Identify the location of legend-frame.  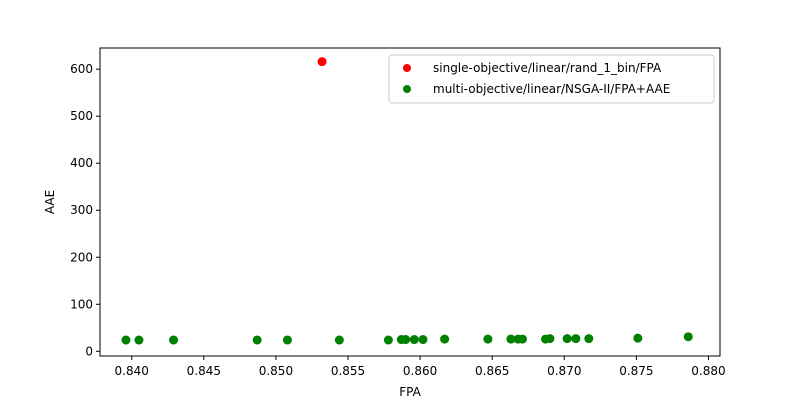
(551, 79).